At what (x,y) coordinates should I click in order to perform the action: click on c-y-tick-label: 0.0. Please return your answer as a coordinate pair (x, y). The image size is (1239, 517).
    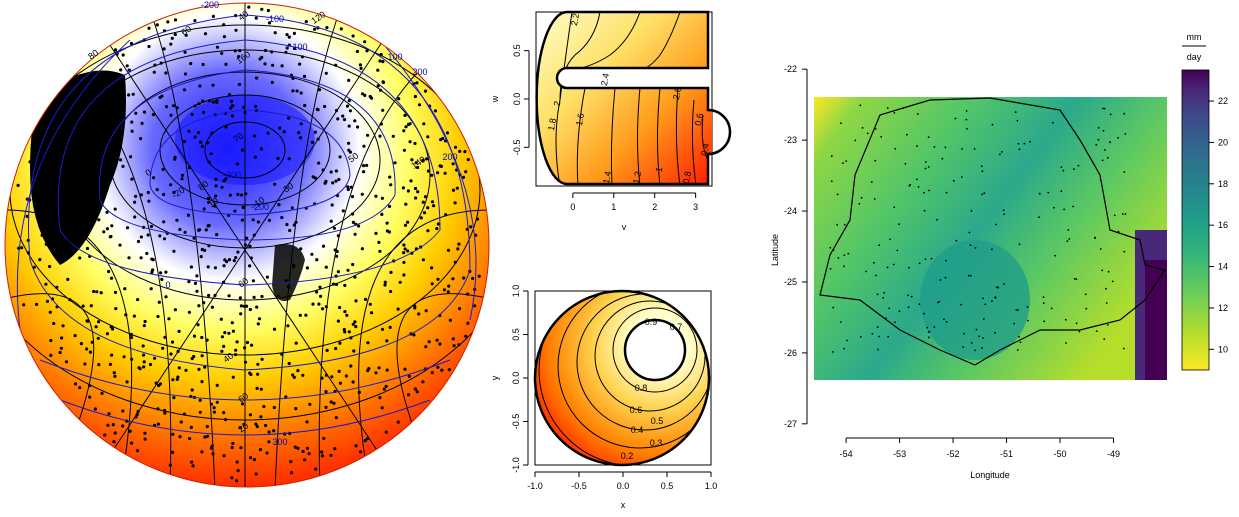
    Looking at the image, I should click on (517, 99).